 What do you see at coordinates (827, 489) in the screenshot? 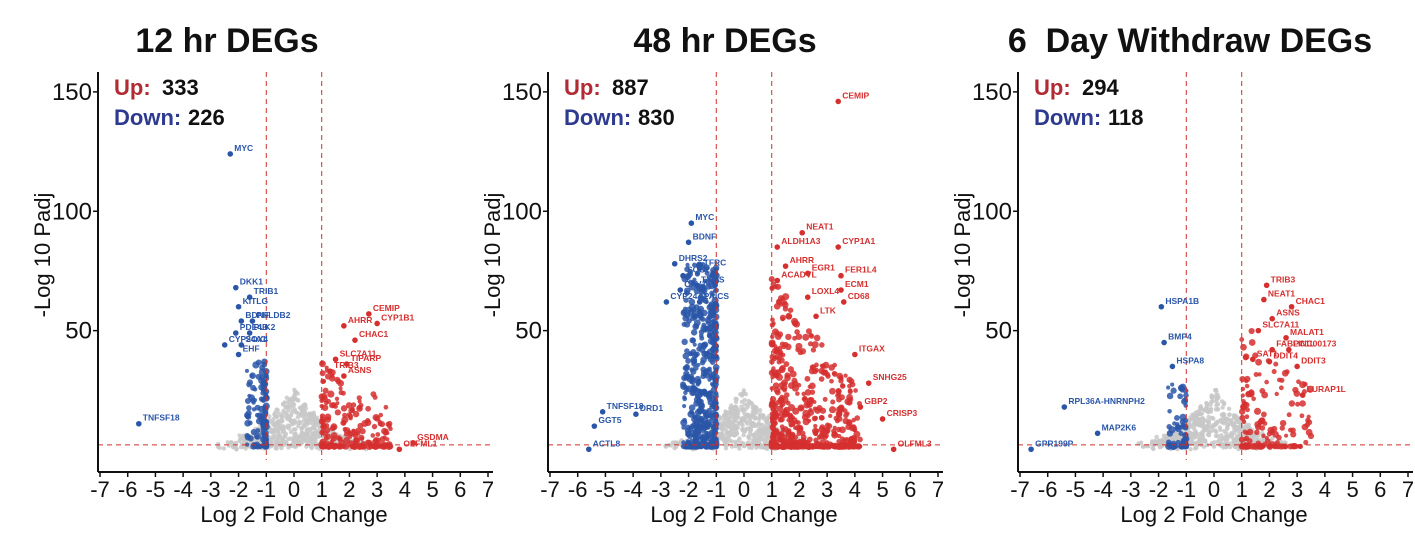
I see `x-tick-label: 3` at bounding box center [827, 489].